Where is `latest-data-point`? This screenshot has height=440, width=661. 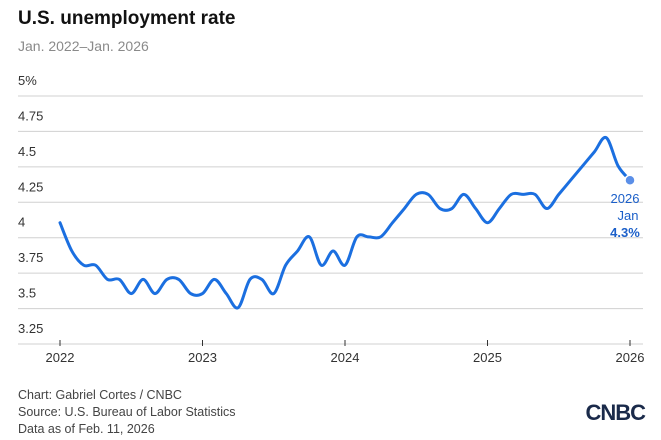
latest-data-point is located at coordinates (630, 180).